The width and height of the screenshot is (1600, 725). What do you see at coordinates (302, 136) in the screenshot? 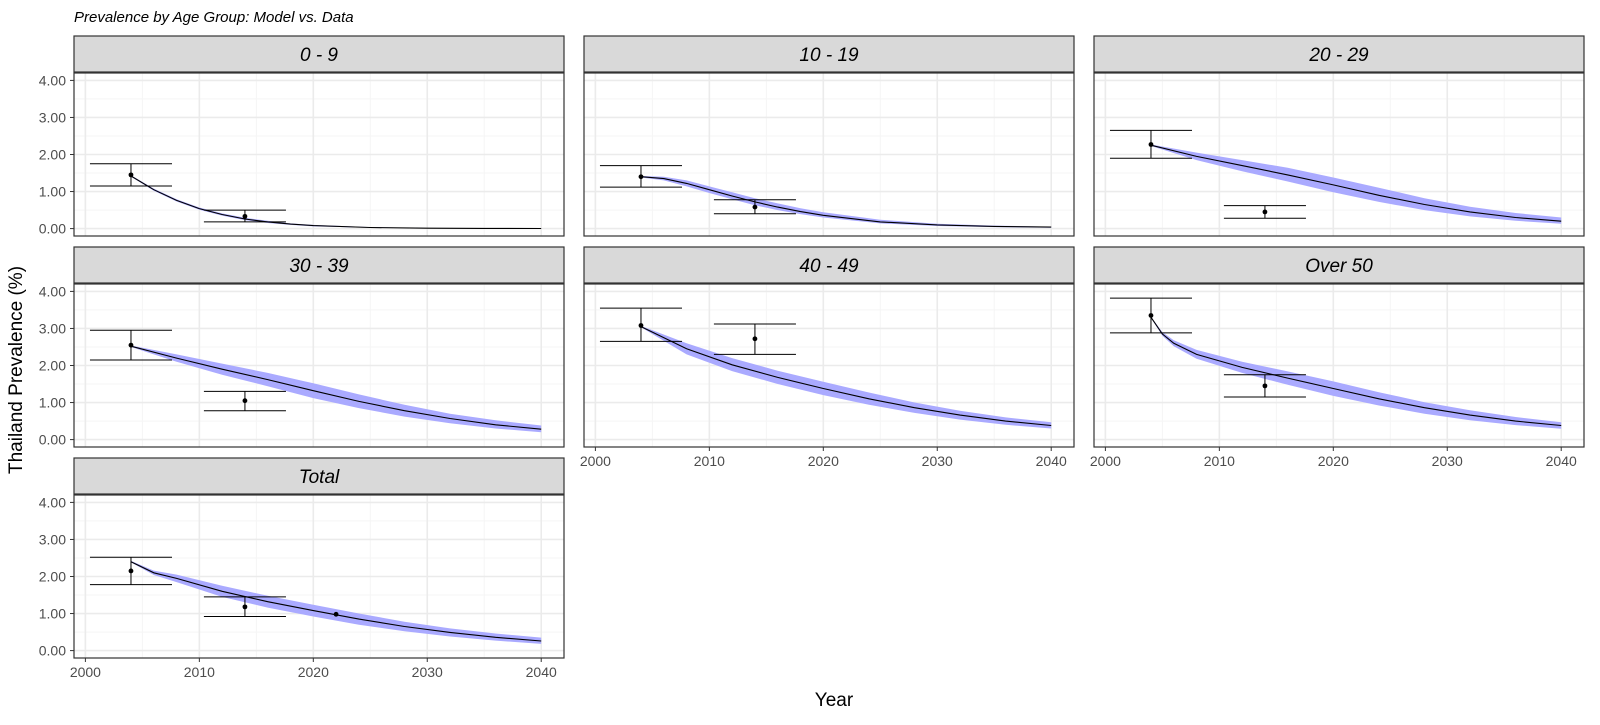
I see `facet-panel: 0 - 9 0.00 1.00 2.00 3.00 4.00` at bounding box center [302, 136].